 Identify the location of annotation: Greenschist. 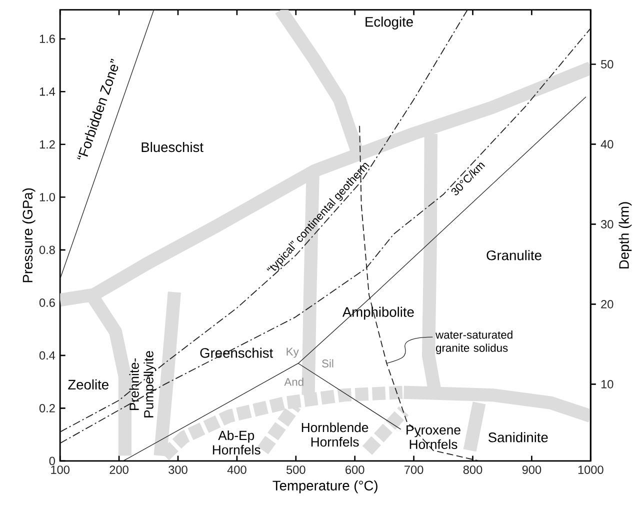
(237, 353).